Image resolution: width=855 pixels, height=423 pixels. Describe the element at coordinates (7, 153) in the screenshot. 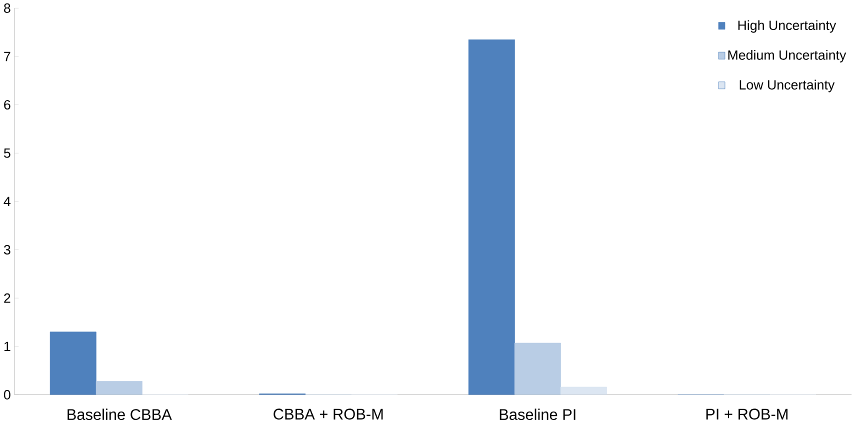

I see `y-tick-label: 5` at that location.